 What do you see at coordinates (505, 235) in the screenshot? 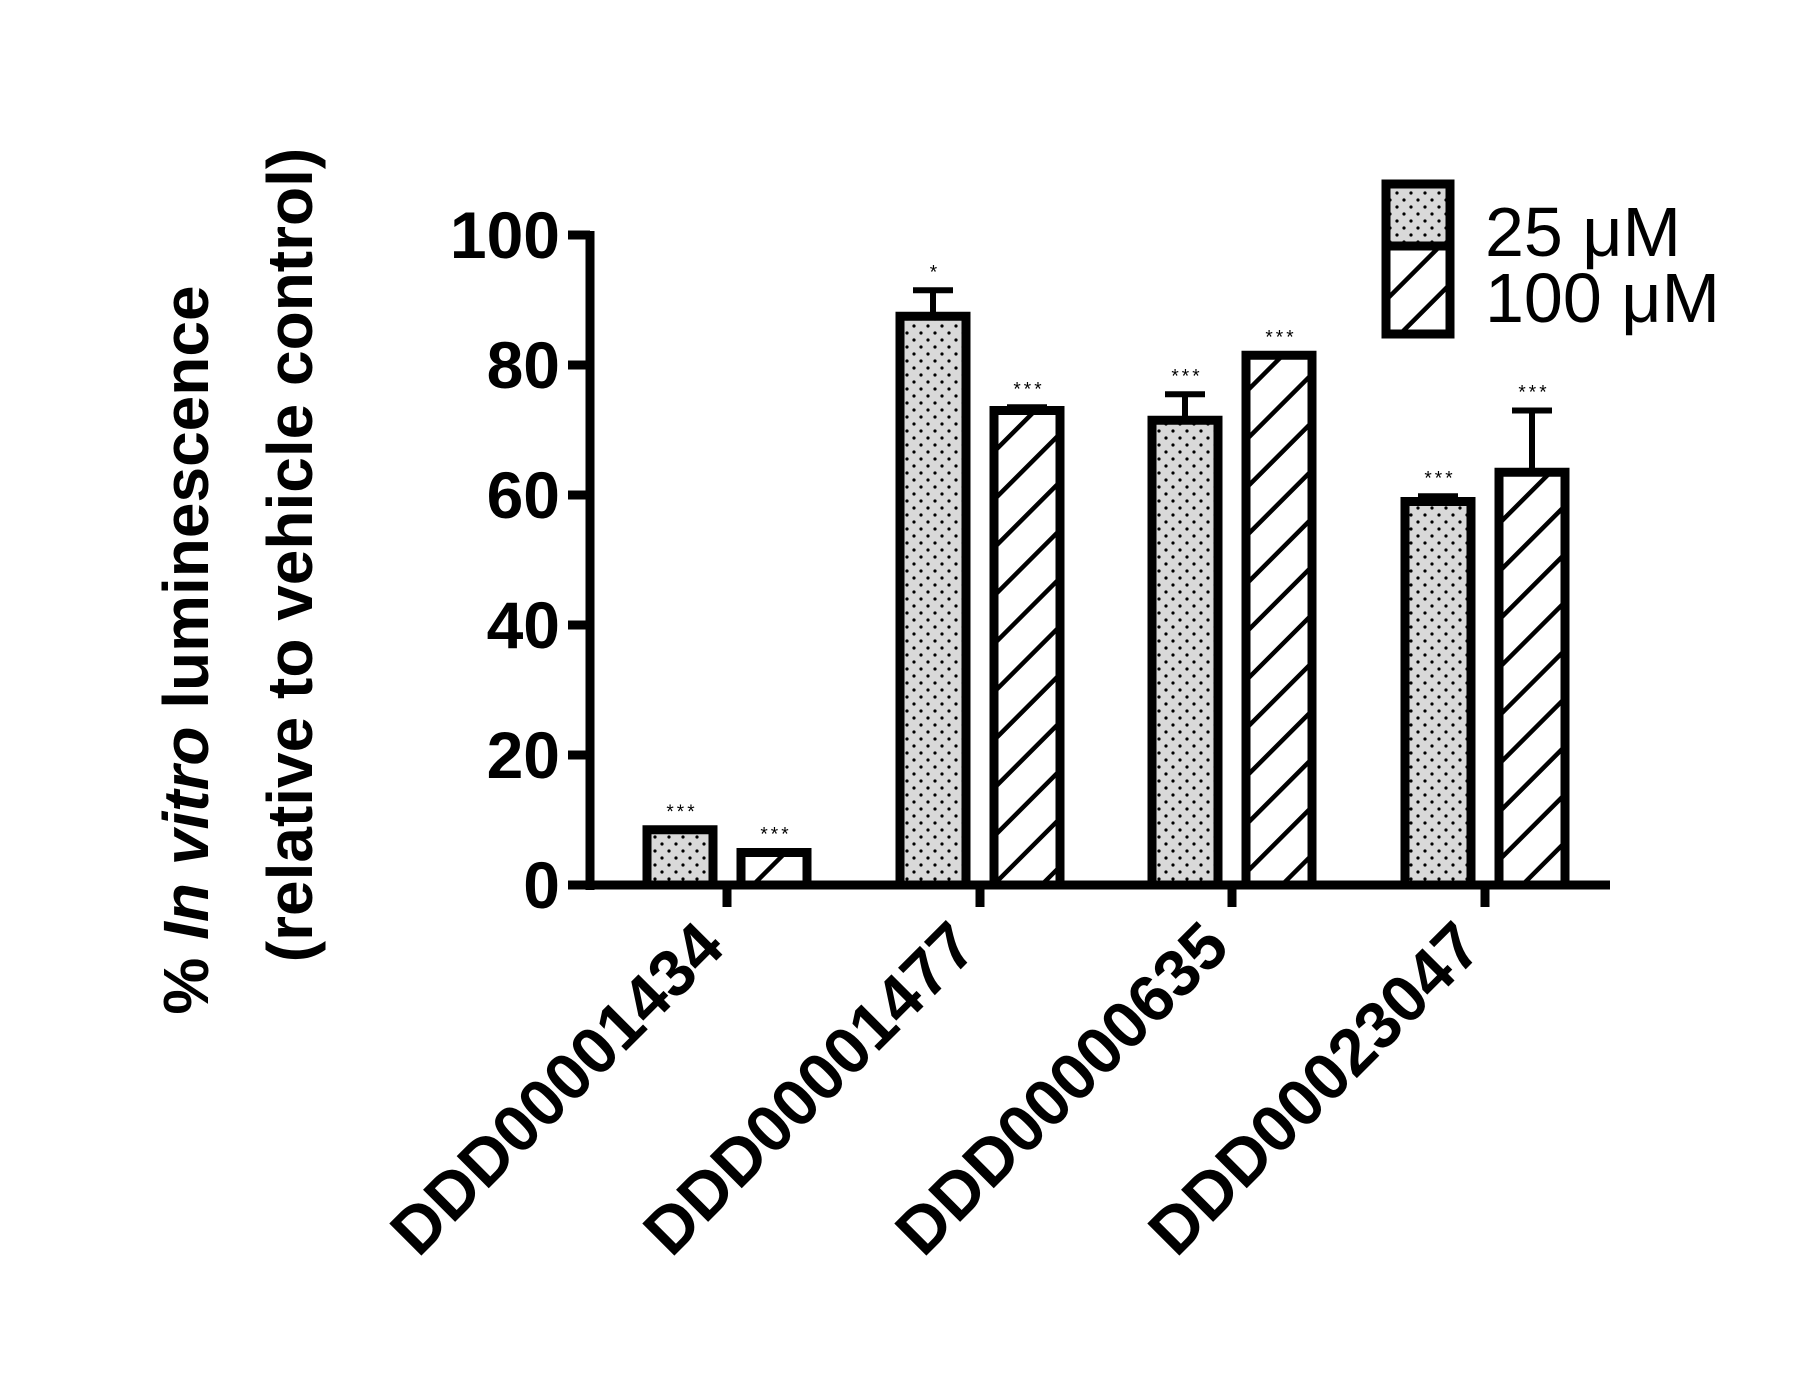
I see `y-tick-label: 100` at bounding box center [505, 235].